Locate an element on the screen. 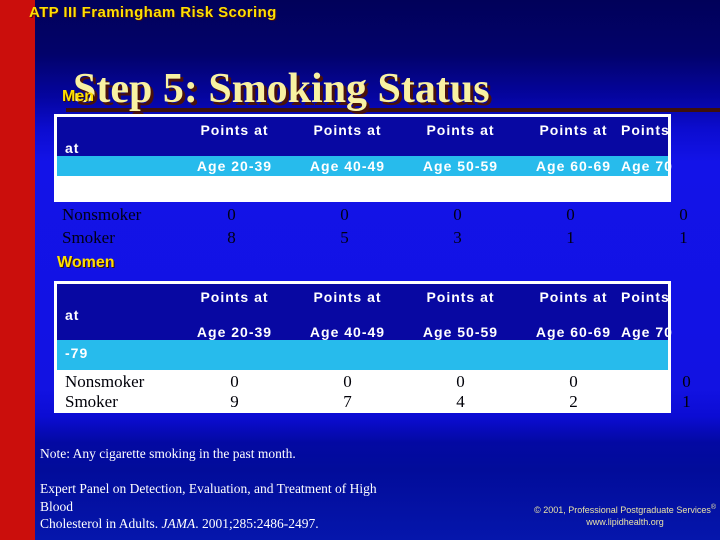 The width and height of the screenshot is (720, 540). left-accent-bar is located at coordinates (17, 270).